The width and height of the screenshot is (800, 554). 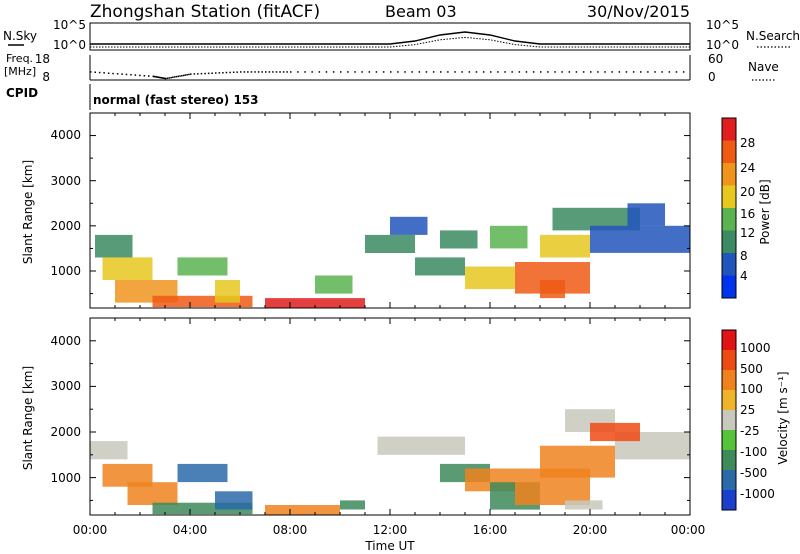 I want to click on power-ytick-3000: 3000, so click(x=65, y=181).